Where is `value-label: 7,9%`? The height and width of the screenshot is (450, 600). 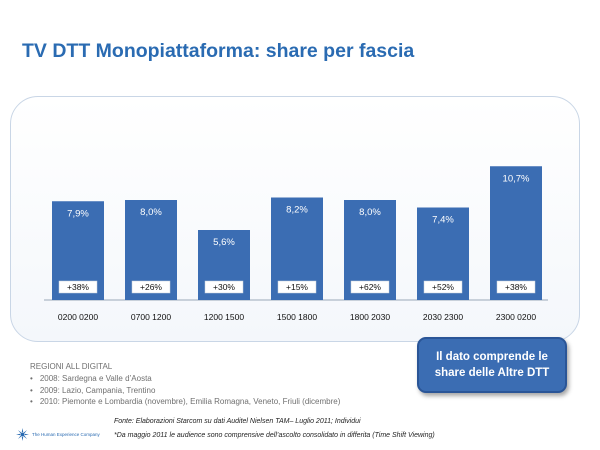
value-label: 7,9% is located at coordinates (78, 213).